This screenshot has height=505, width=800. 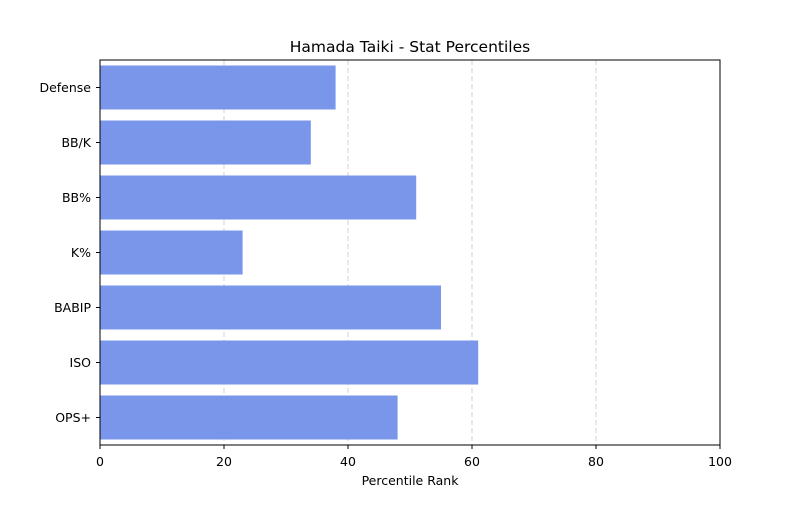 What do you see at coordinates (171, 252) in the screenshot?
I see `bar-k` at bounding box center [171, 252].